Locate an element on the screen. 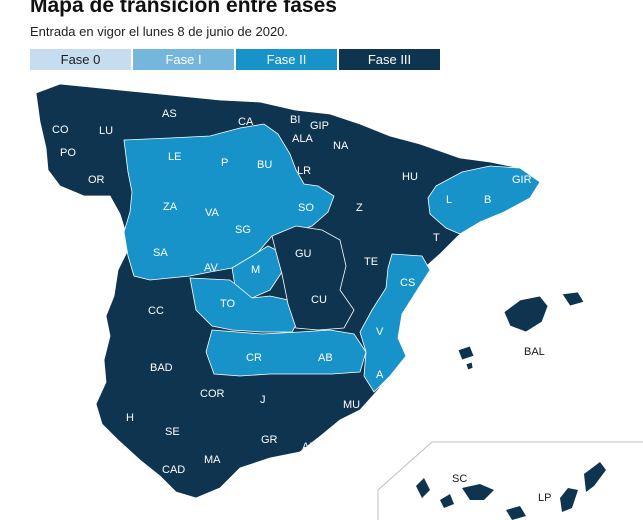  label-or: OR is located at coordinates (96, 180).